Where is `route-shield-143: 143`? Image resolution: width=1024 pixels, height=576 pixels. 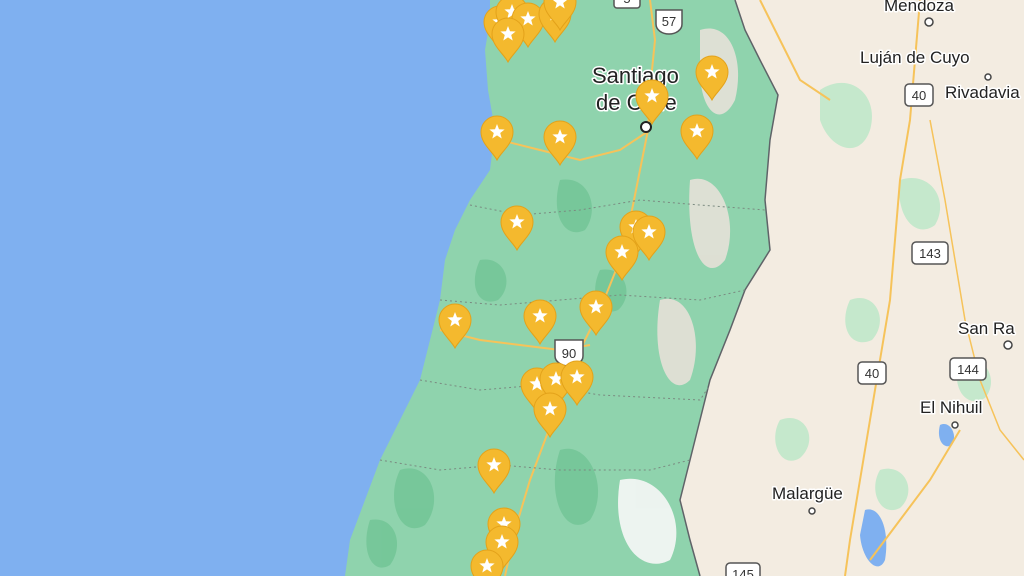
route-shield-143: 143 is located at coordinates (930, 253).